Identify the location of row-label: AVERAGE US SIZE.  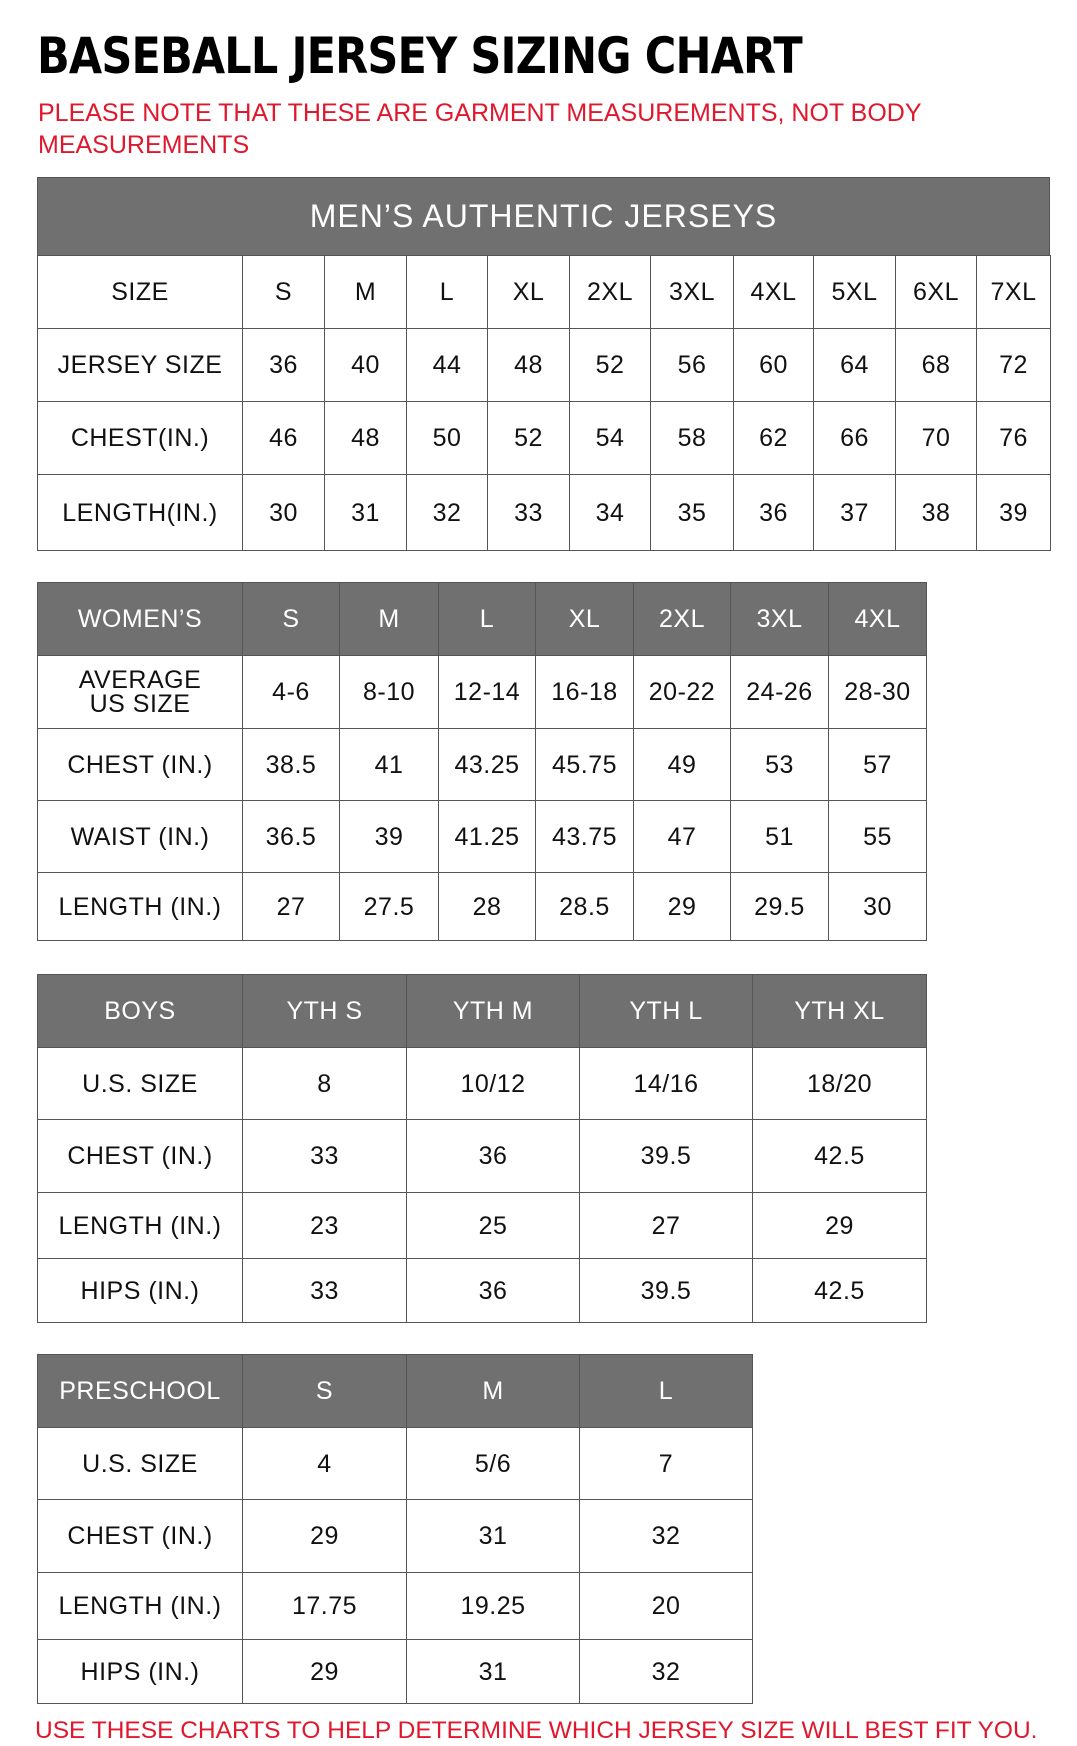
(140, 692).